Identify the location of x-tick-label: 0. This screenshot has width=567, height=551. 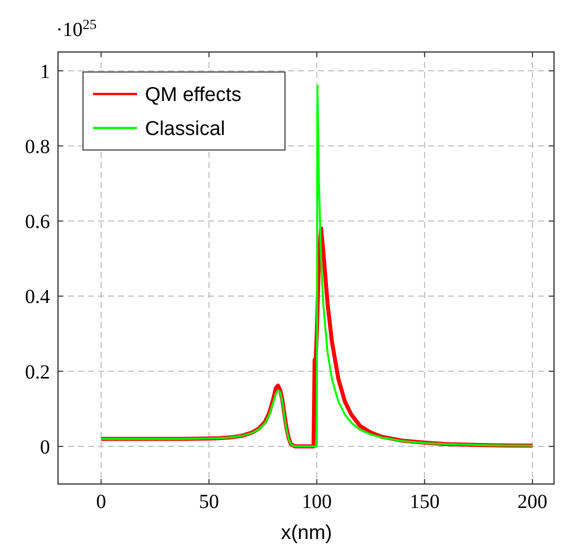
(101, 502).